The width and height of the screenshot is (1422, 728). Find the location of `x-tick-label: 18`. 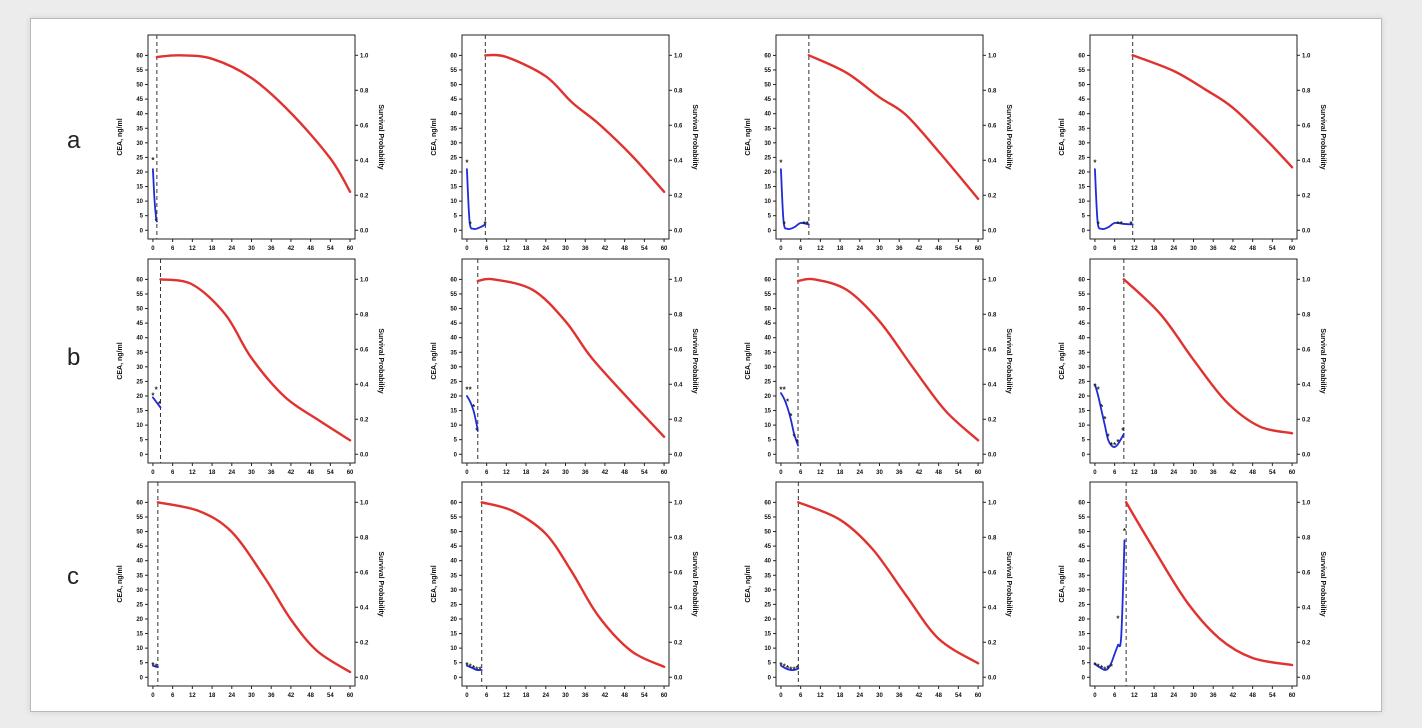

x-tick-label: 18 is located at coordinates (840, 249).